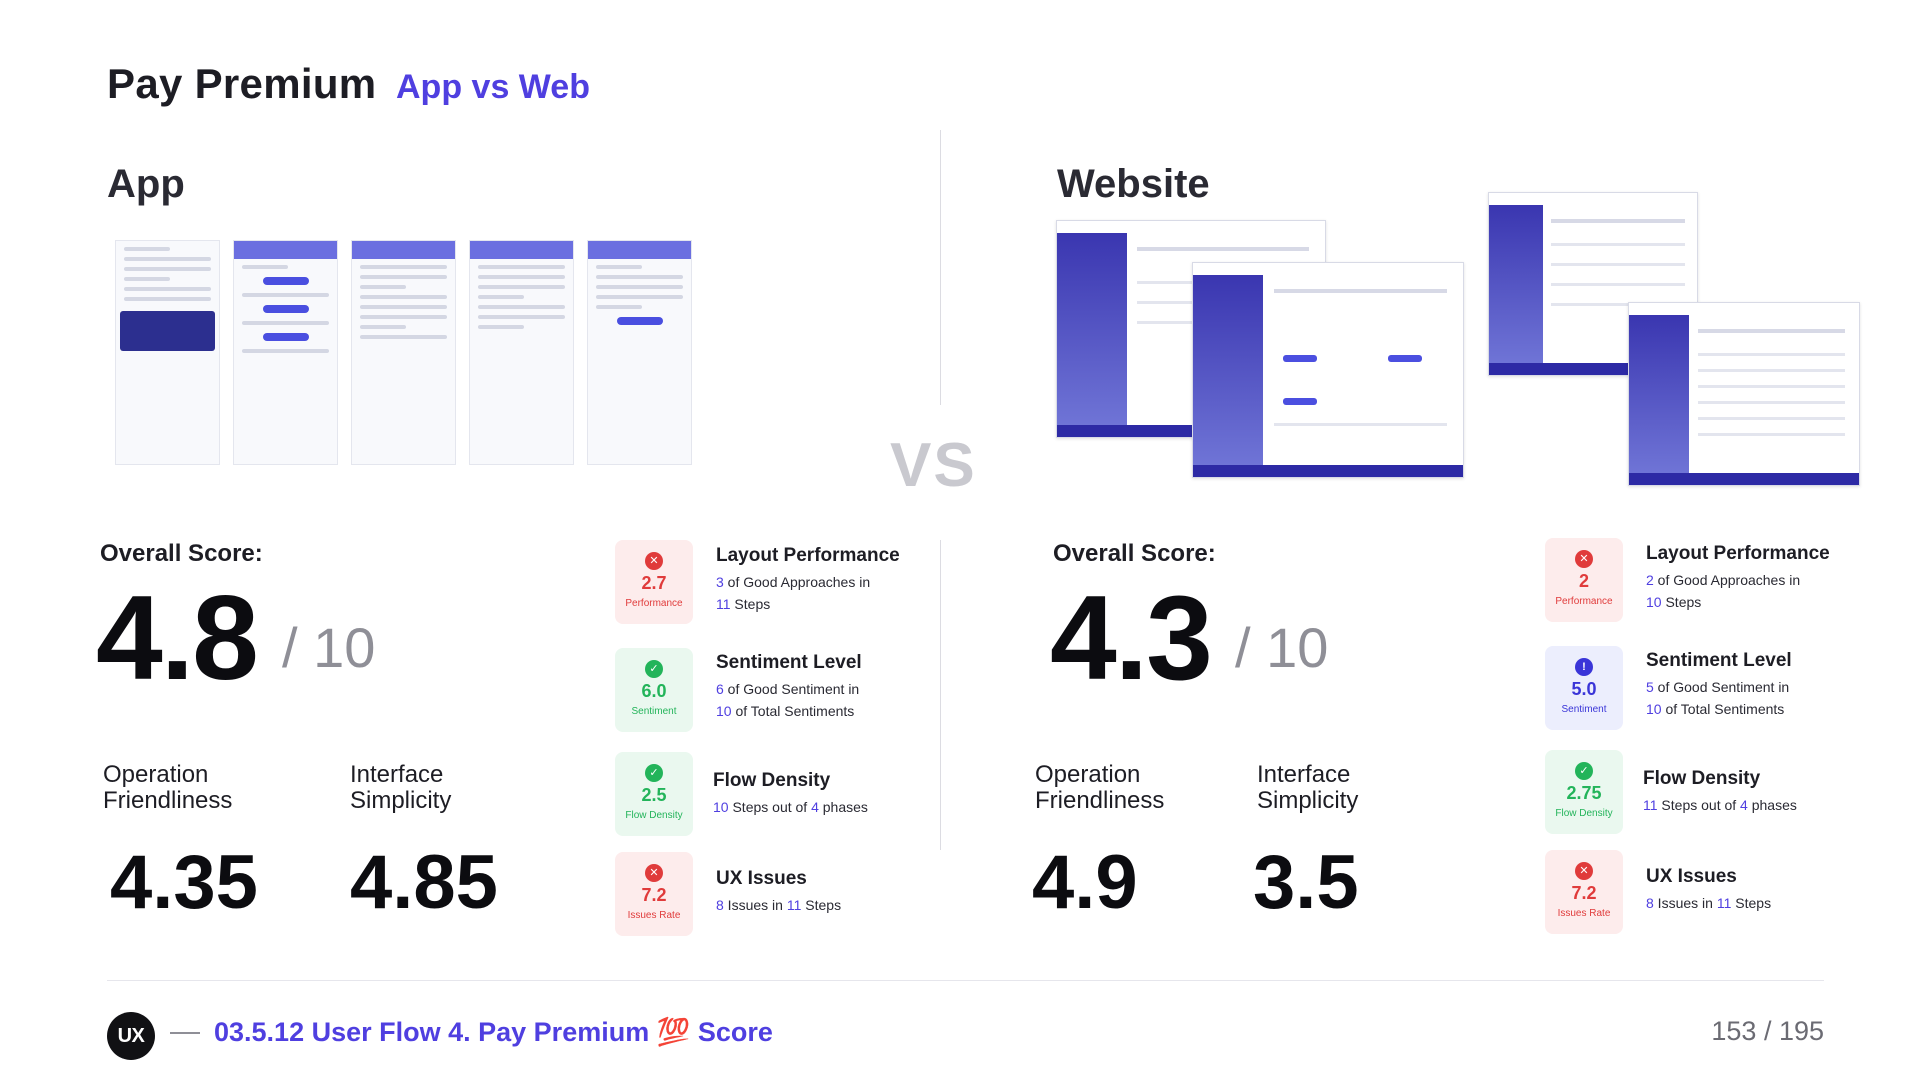  What do you see at coordinates (493, 87) in the screenshot?
I see `page-subtitle: App vs Web` at bounding box center [493, 87].